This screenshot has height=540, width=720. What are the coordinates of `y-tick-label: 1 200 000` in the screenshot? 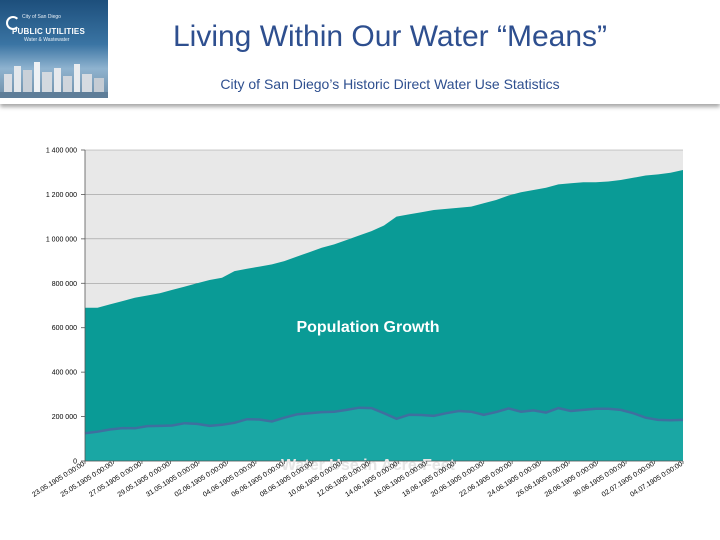 It's located at (61, 195).